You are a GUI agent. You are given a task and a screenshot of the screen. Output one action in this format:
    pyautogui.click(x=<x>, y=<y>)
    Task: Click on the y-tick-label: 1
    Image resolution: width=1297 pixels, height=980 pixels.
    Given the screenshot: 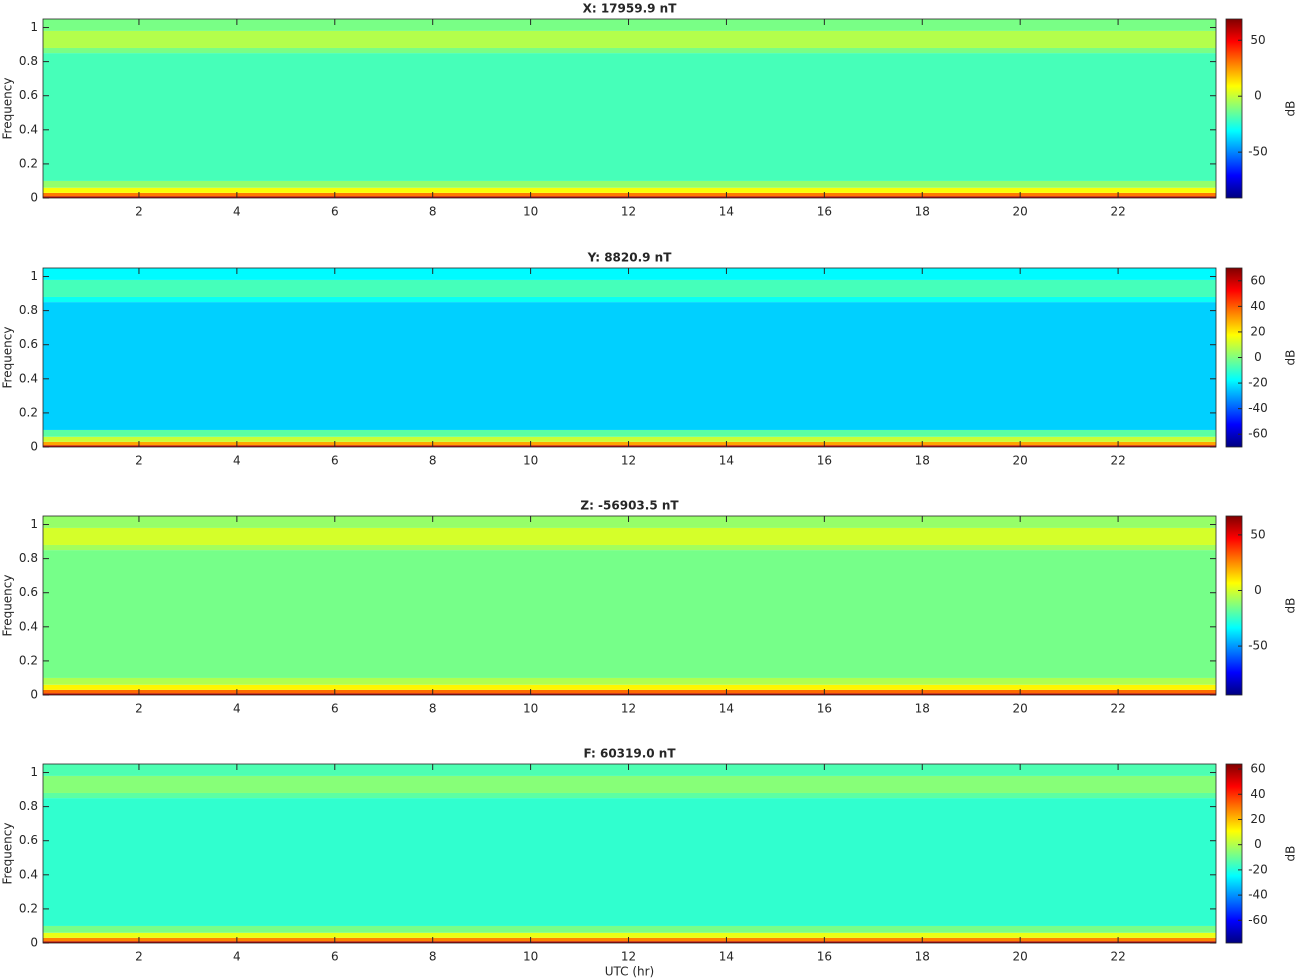 What is the action you would take?
    pyautogui.click(x=34, y=27)
    